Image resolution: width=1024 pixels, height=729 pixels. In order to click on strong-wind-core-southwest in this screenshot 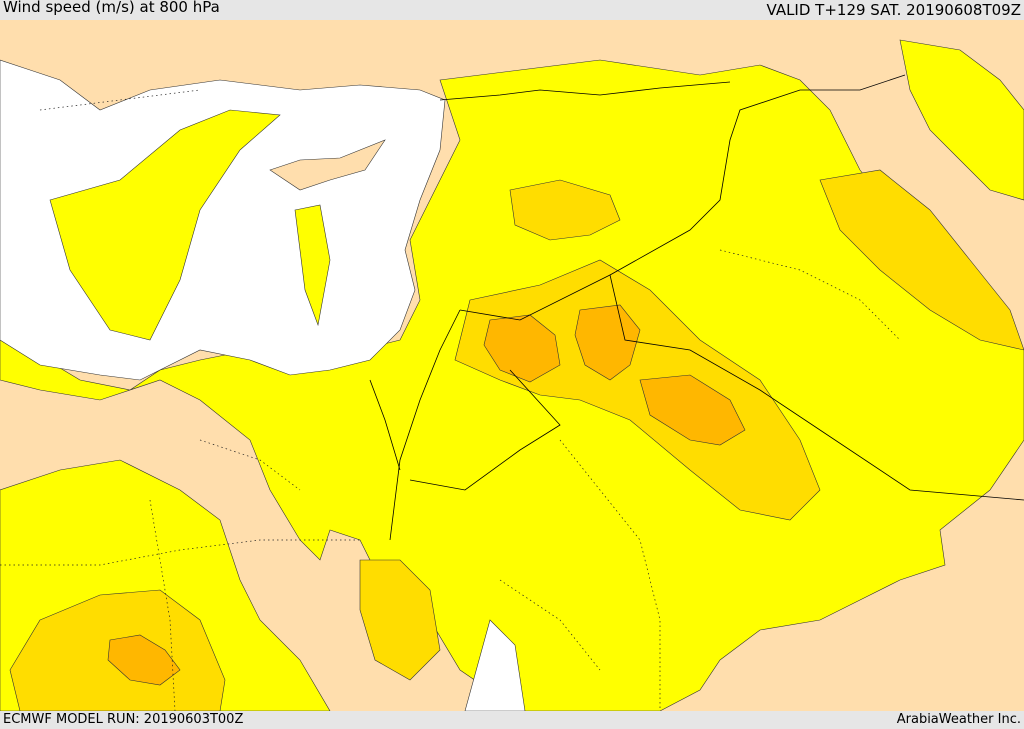, I will do `click(144, 660)`.